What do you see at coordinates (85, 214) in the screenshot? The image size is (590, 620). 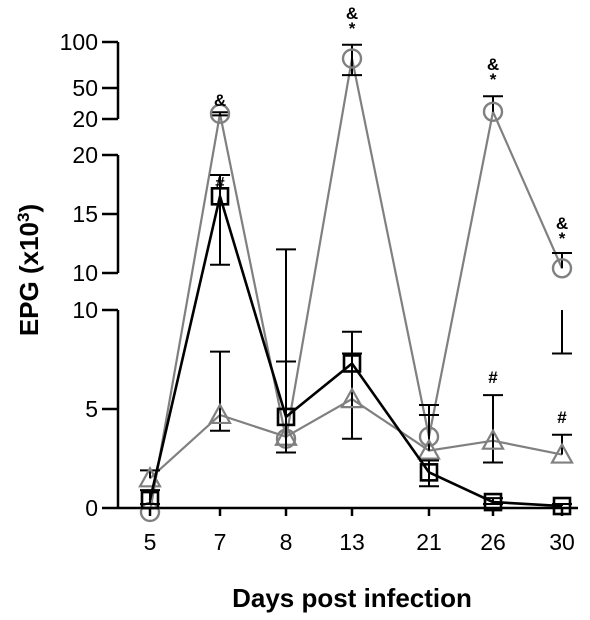 I see `y-tick-label: 15` at bounding box center [85, 214].